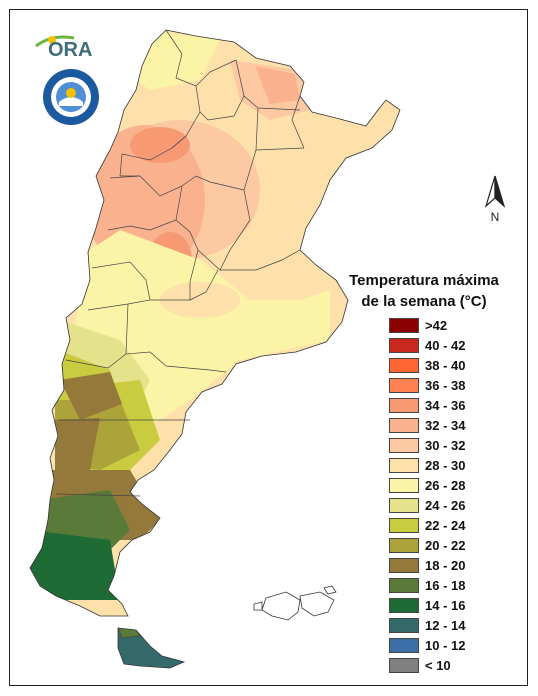 The image size is (538, 696). I want to click on legend-item: < 10, so click(420, 665).